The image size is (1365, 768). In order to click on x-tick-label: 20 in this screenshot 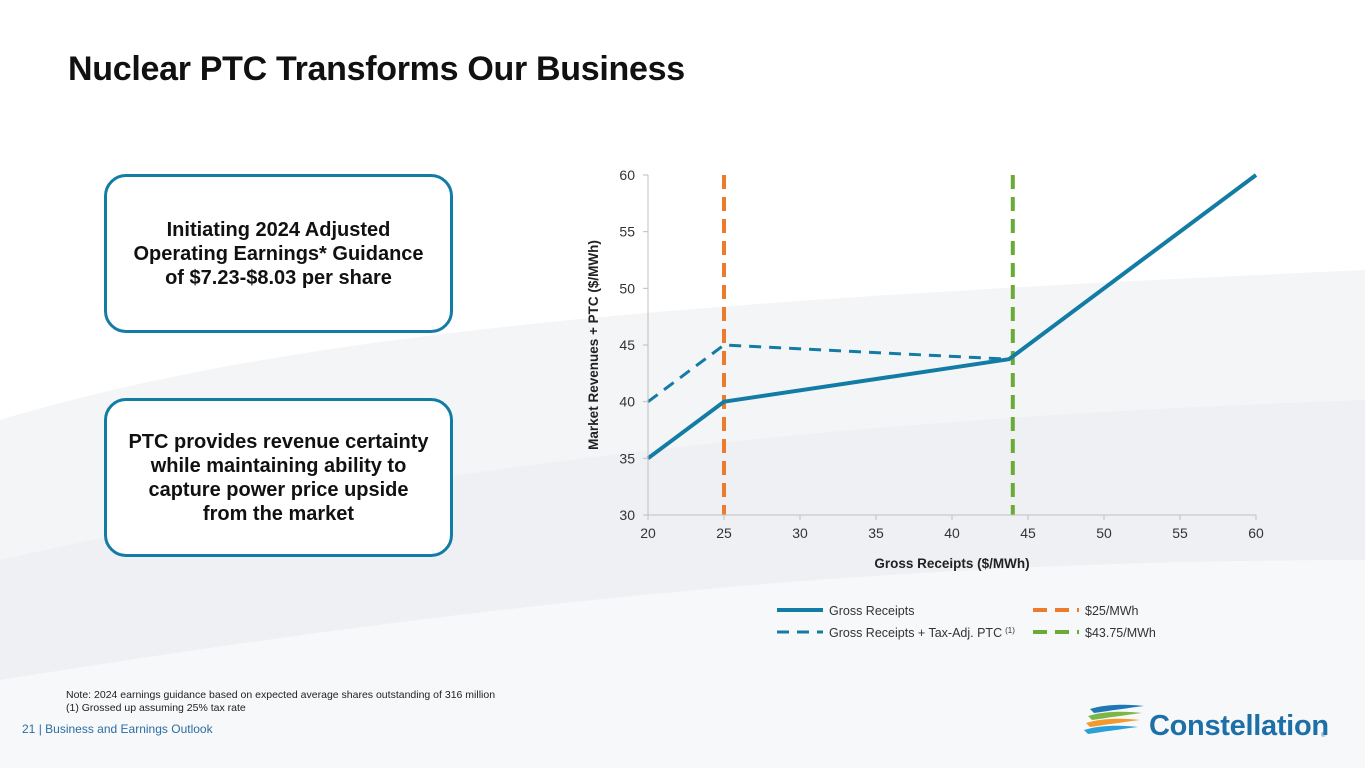, I will do `click(648, 533)`.